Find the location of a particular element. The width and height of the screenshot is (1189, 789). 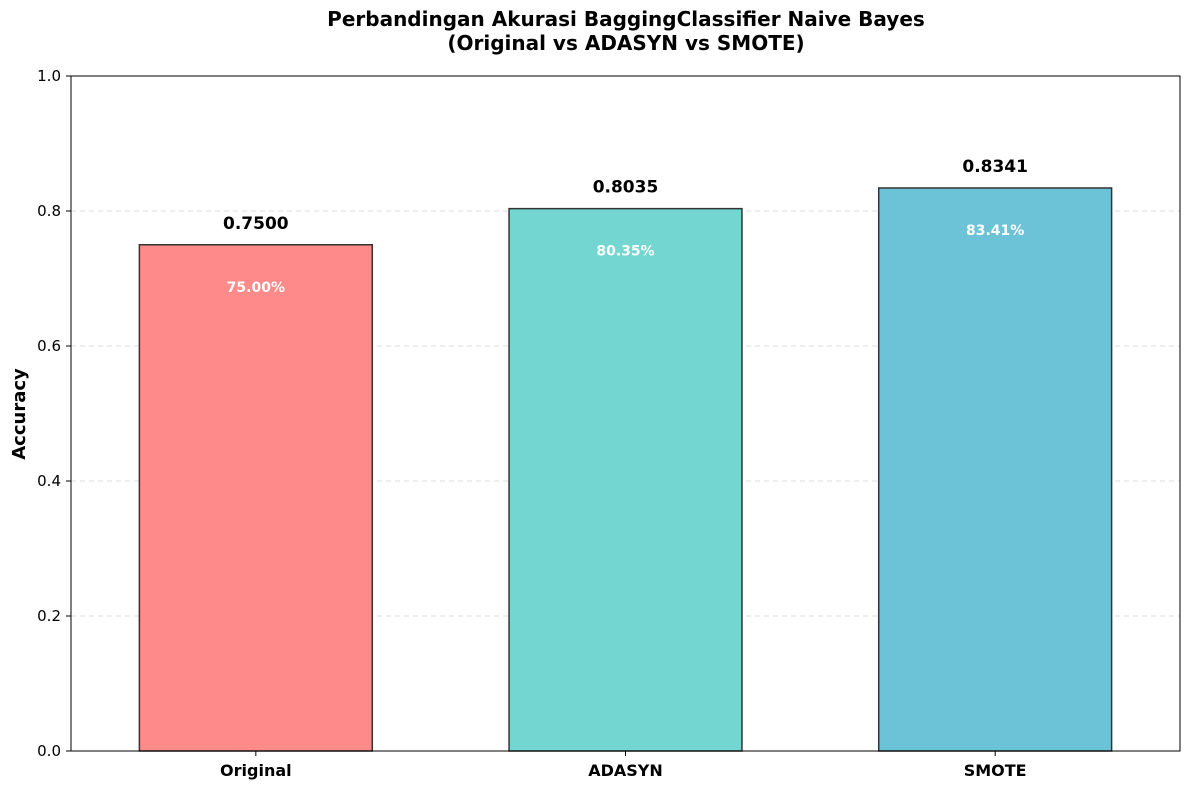

percent-label: 83.41% is located at coordinates (995, 231).